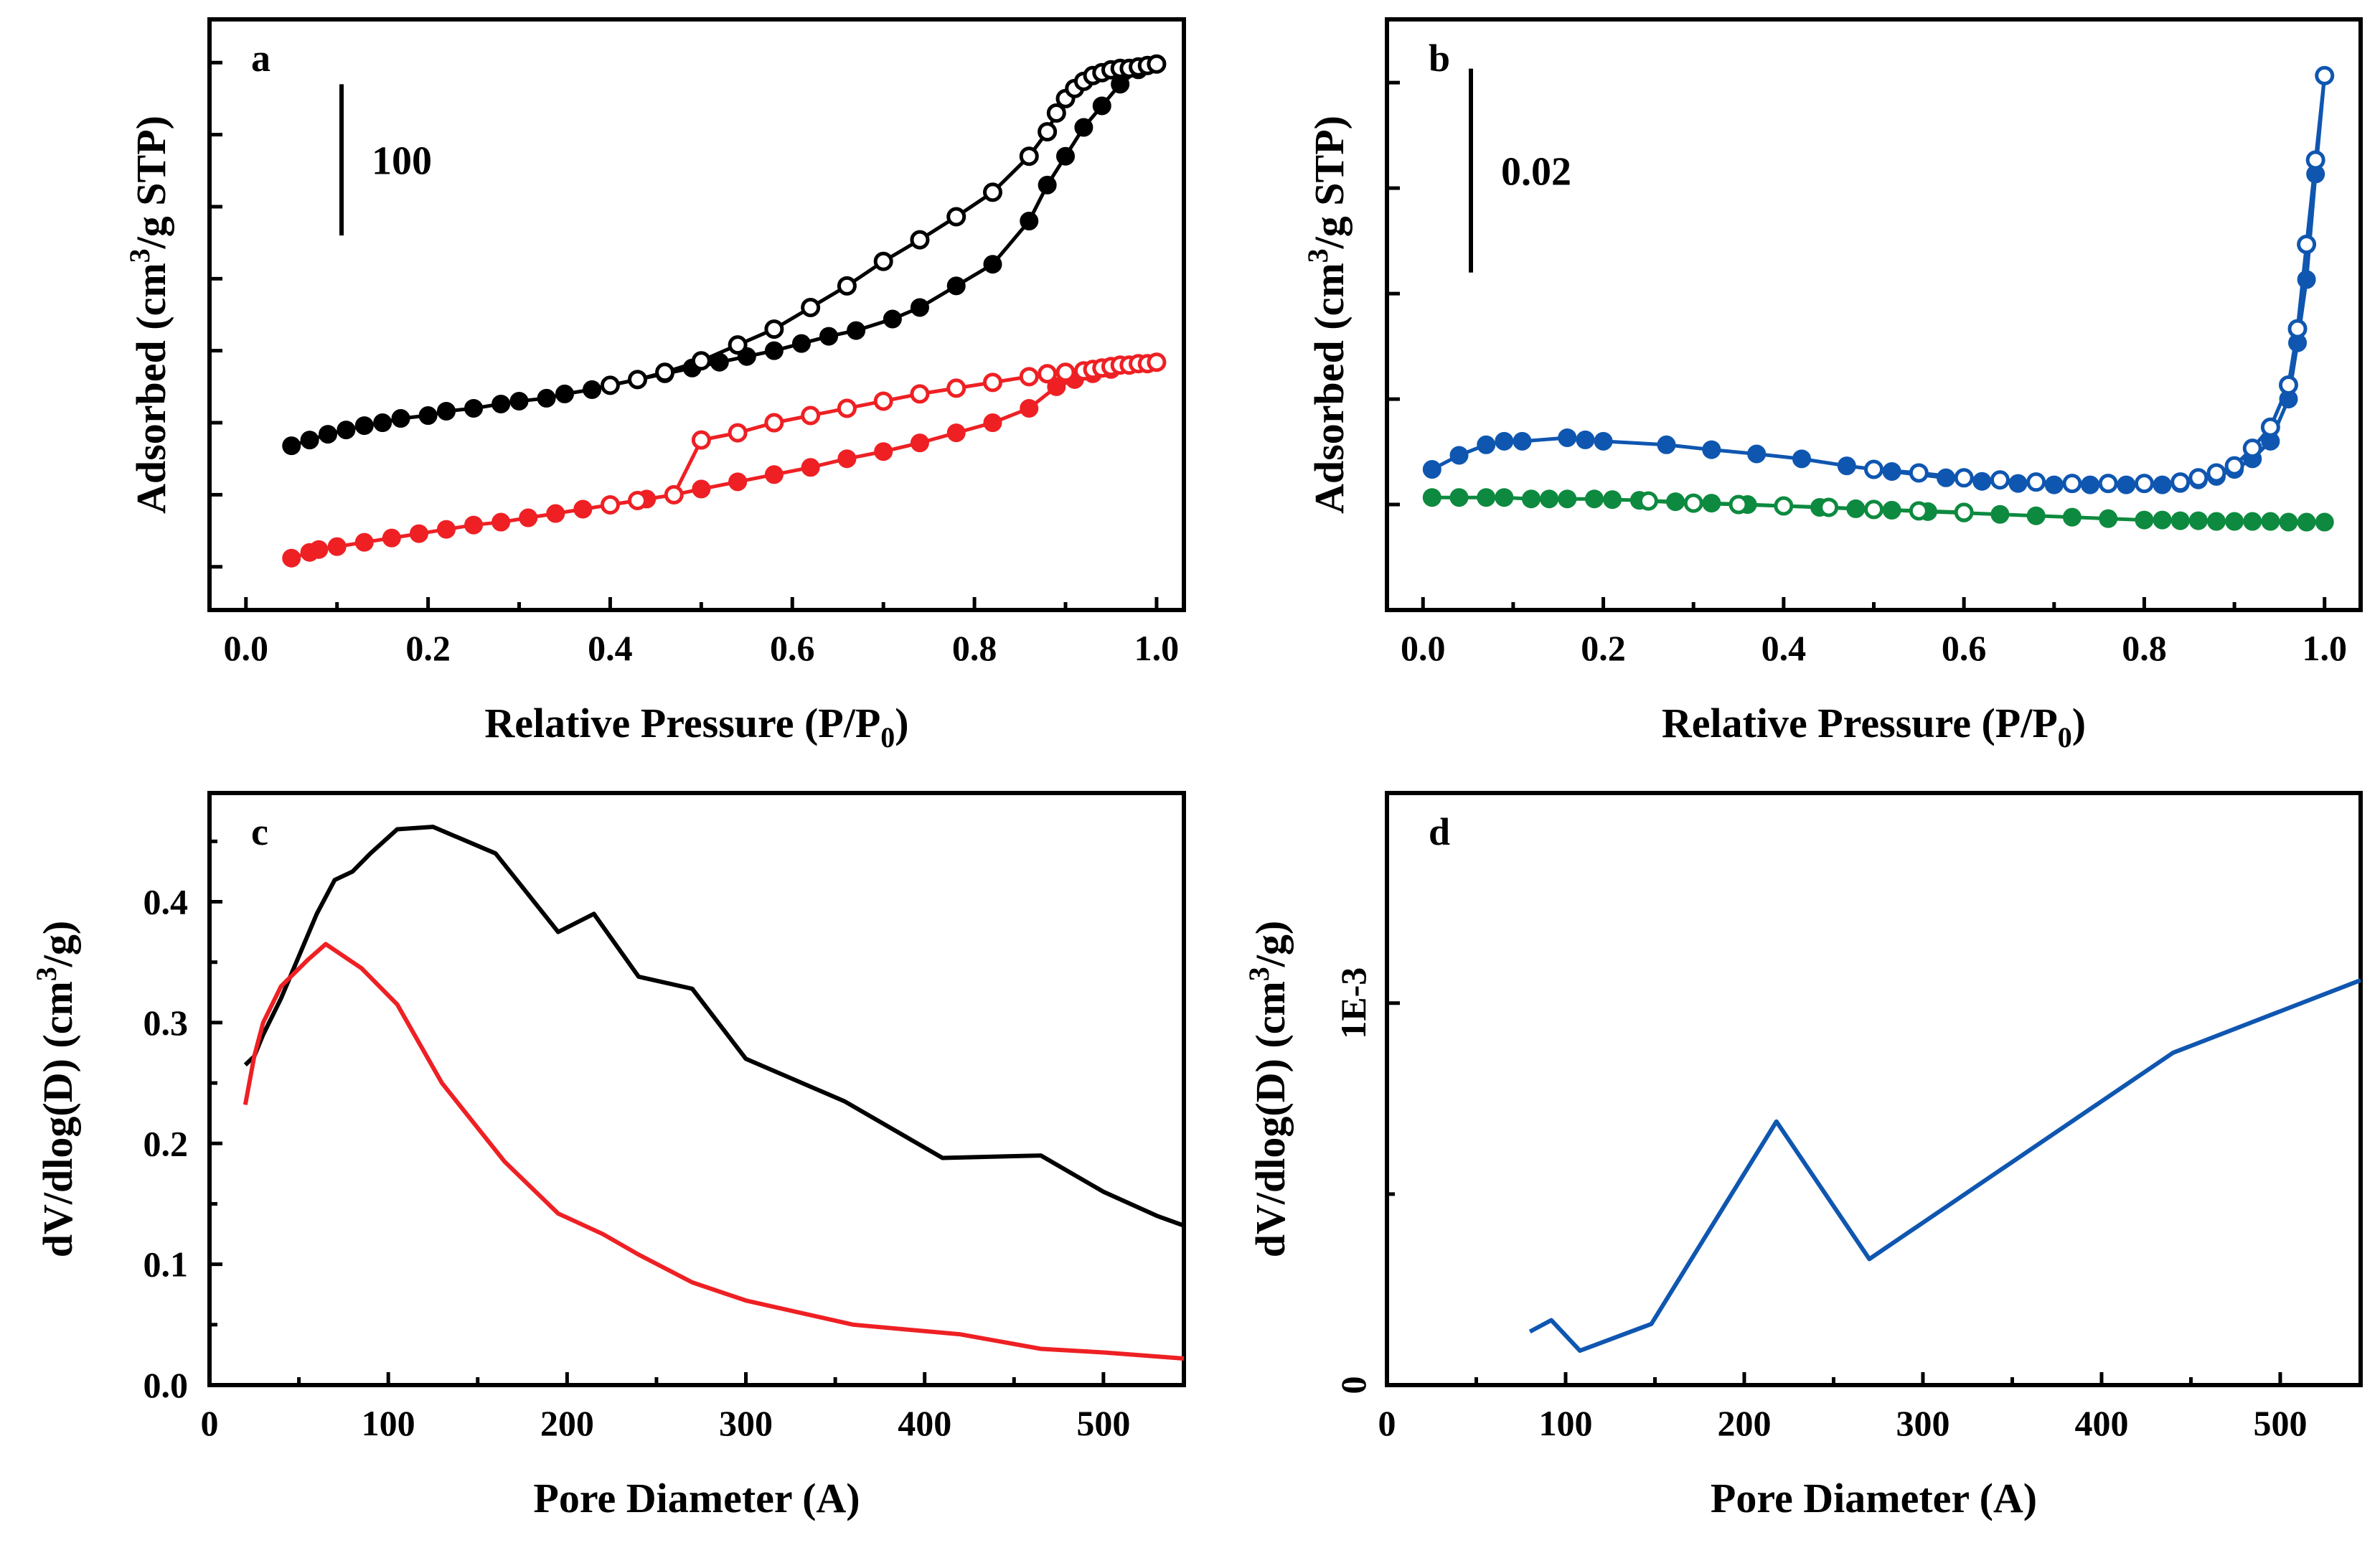 The image size is (2380, 1548). What do you see at coordinates (166, 902) in the screenshot?
I see `y-tick-label: 0.4` at bounding box center [166, 902].